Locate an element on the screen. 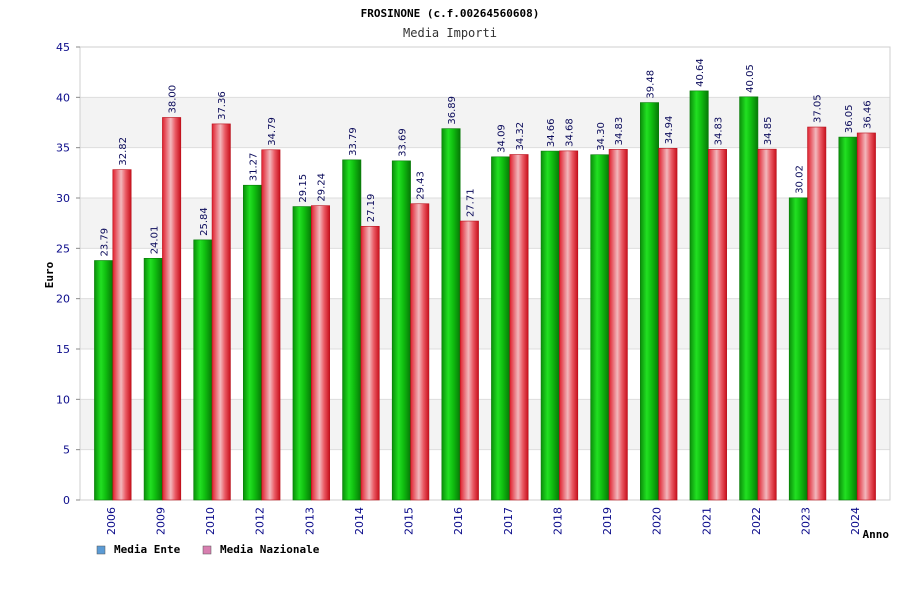 This screenshot has height=600, width=900. bar-media-ente-2015 is located at coordinates (401, 330).